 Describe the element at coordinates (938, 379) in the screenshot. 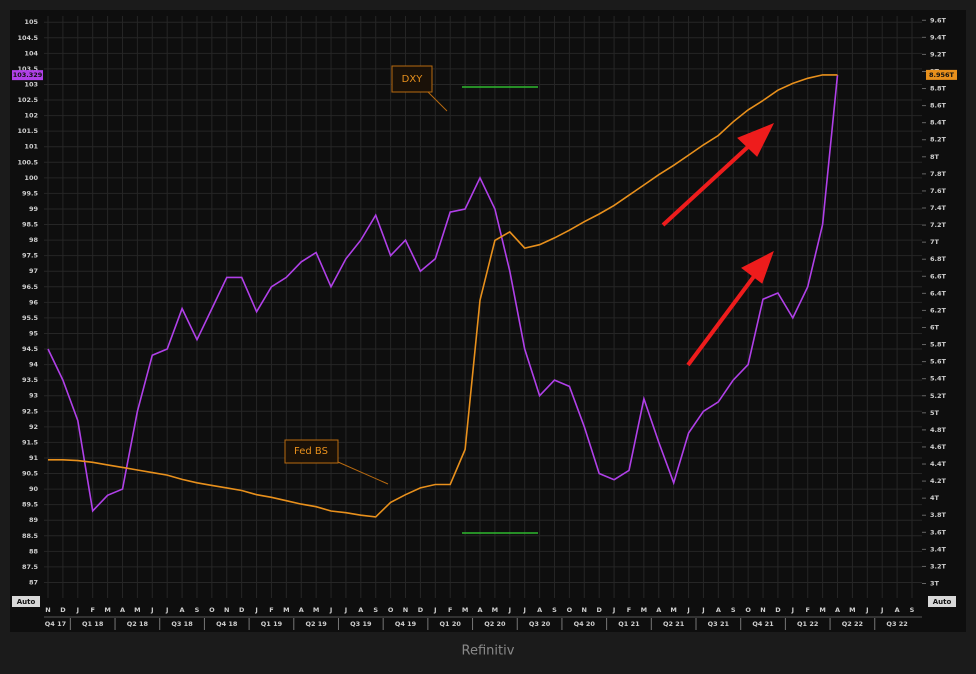

I see `y2-tick-label: 5.4T` at that location.